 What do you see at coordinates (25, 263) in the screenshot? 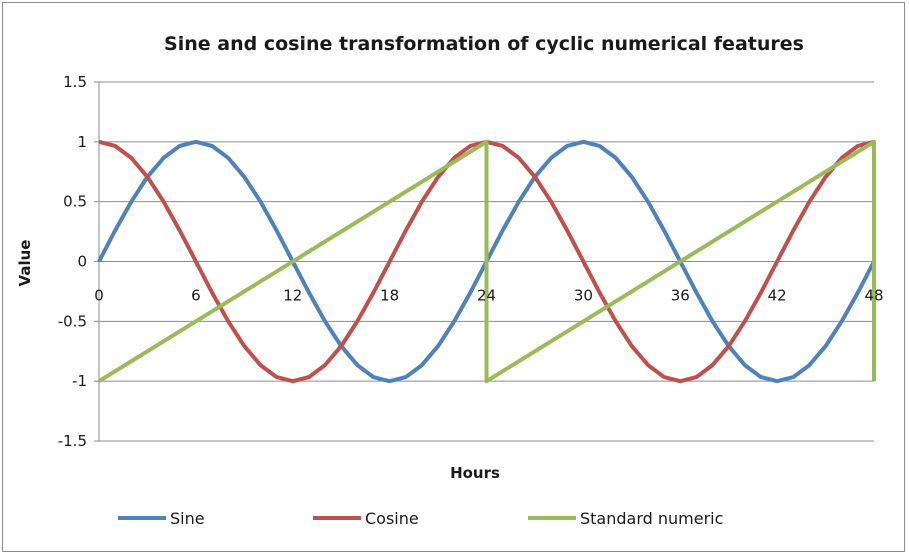
I see `y-axis-label: Value` at bounding box center [25, 263].